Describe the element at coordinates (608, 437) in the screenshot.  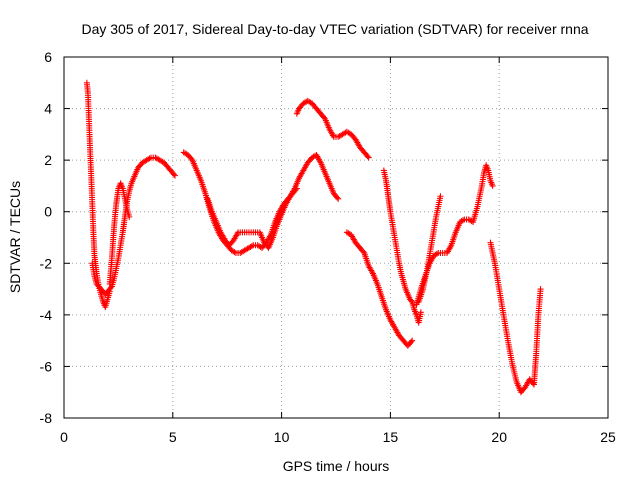
I see `x-tick-label: 25` at that location.